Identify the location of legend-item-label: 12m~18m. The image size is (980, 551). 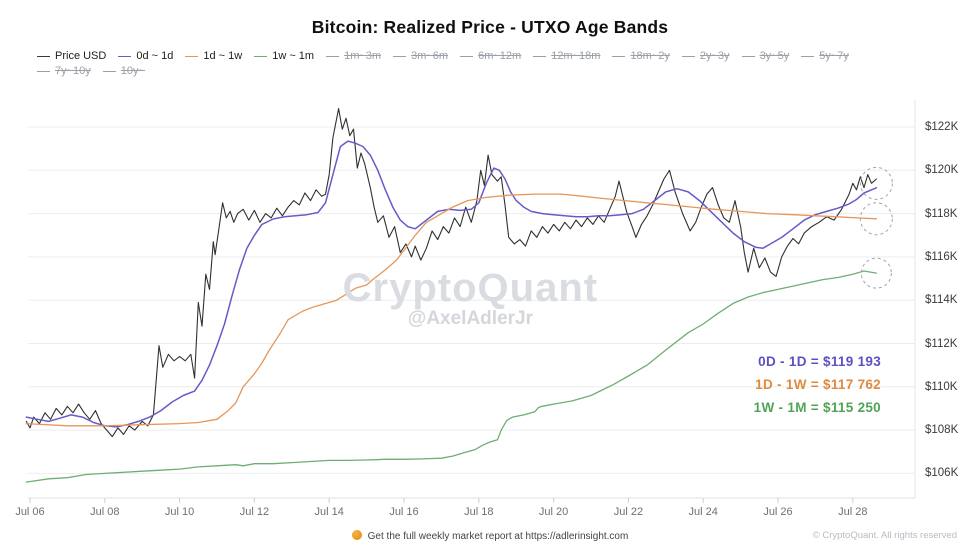
(576, 56).